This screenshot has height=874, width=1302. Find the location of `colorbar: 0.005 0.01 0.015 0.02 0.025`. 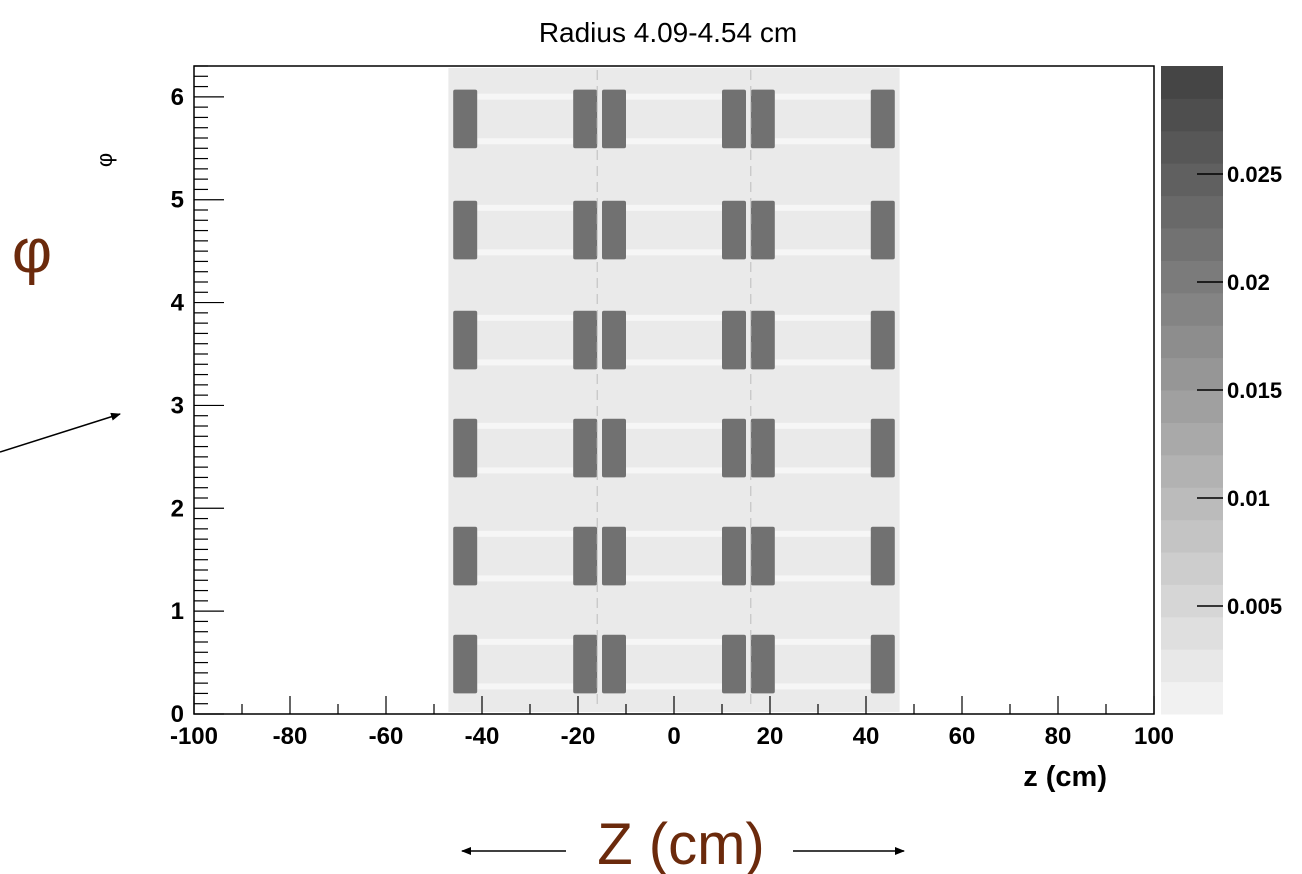

colorbar: 0.005 0.01 0.015 0.02 0.025 is located at coordinates (1221, 390).